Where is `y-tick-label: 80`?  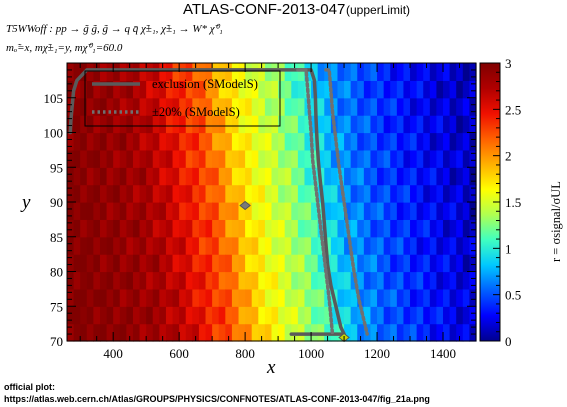
y-tick-label: 80 is located at coordinates (56, 272).